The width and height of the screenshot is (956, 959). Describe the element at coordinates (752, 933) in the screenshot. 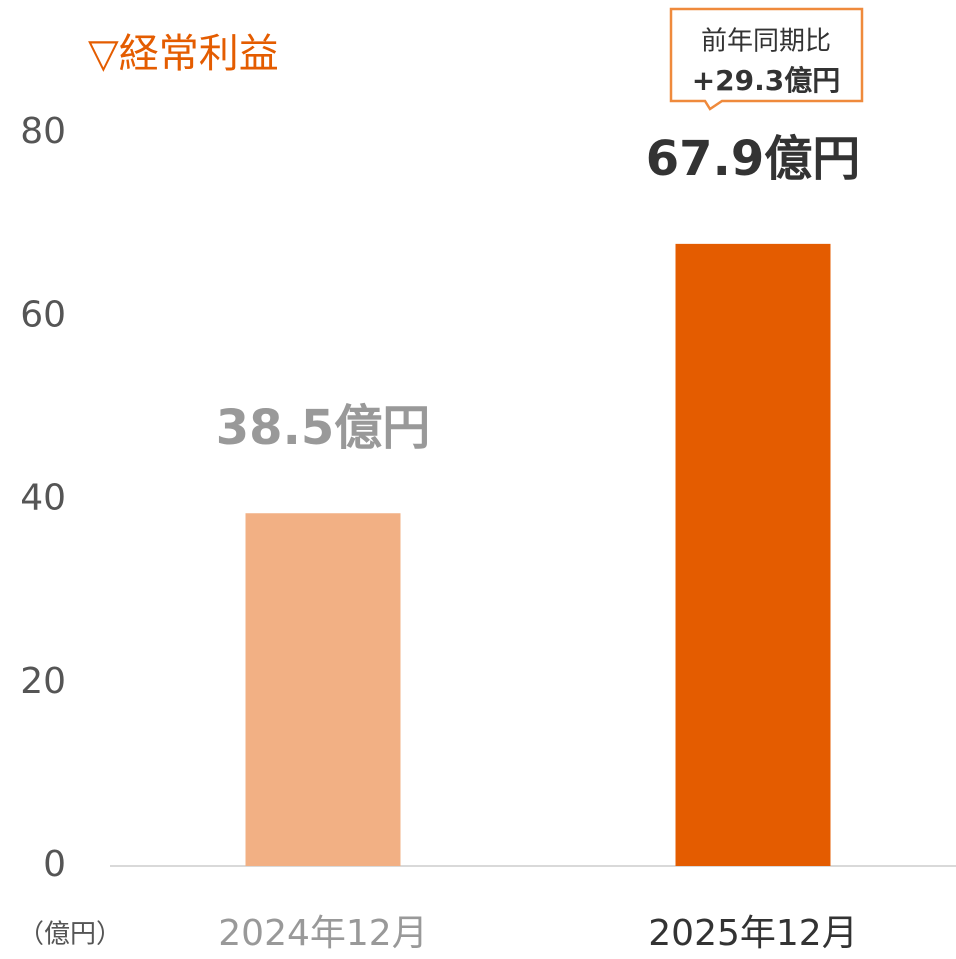

I see `x-tick-label: 2025年12月` at that location.